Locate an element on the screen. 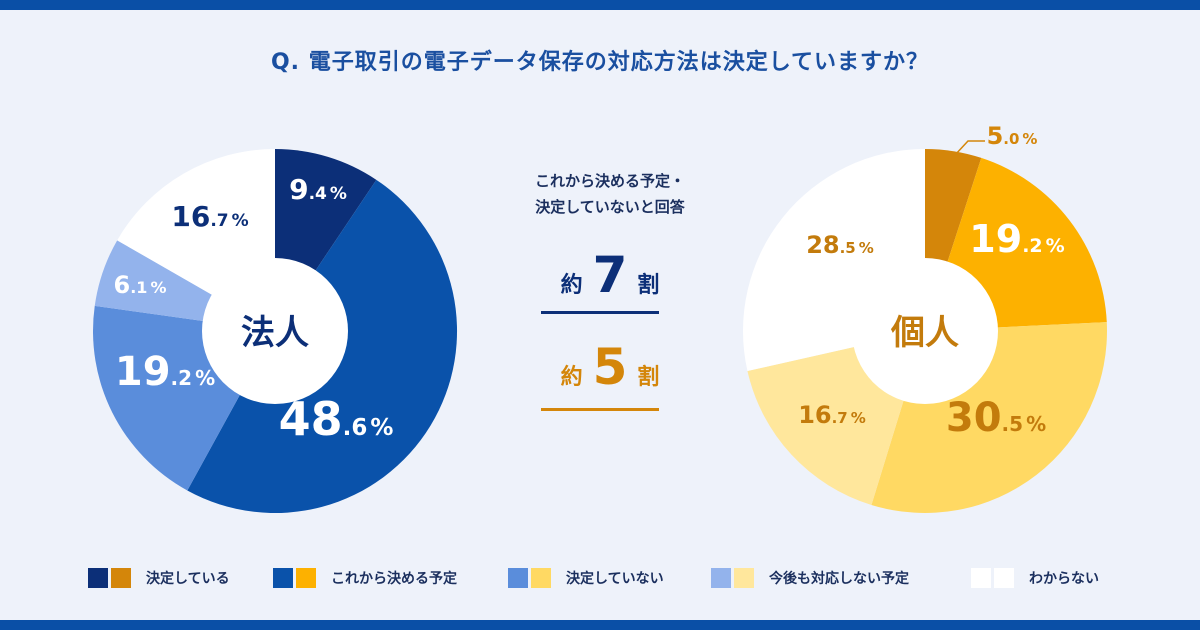 The width and height of the screenshot is (1200, 630). individual-ratio-prefix: 約 is located at coordinates (571, 377).